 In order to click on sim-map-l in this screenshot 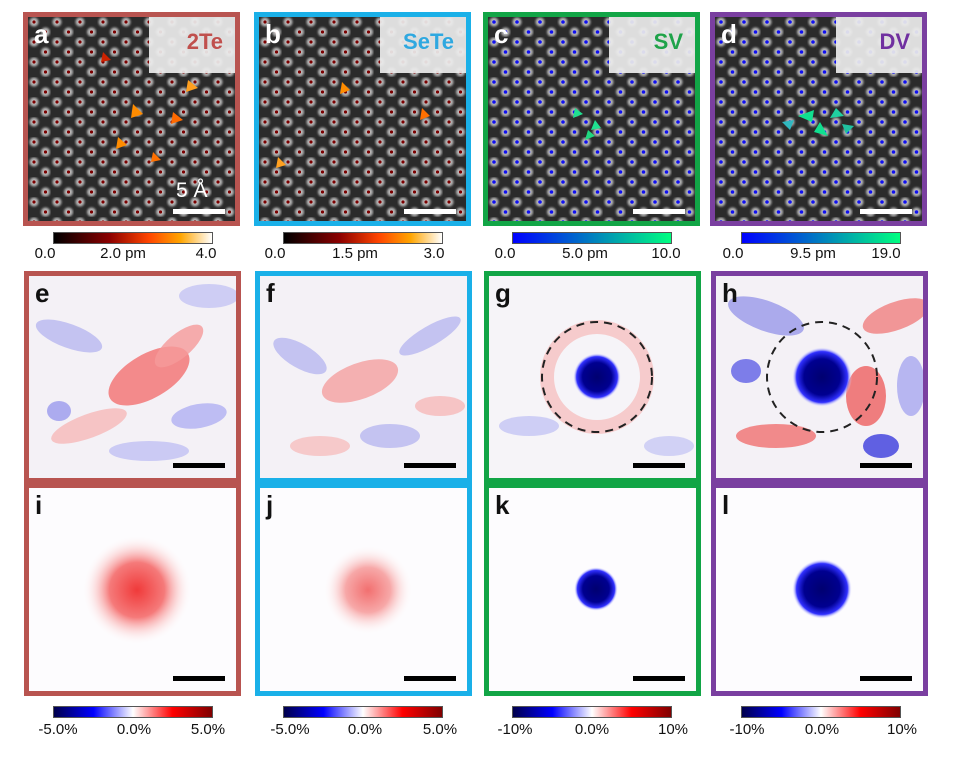, I will do `click(822, 589)`.